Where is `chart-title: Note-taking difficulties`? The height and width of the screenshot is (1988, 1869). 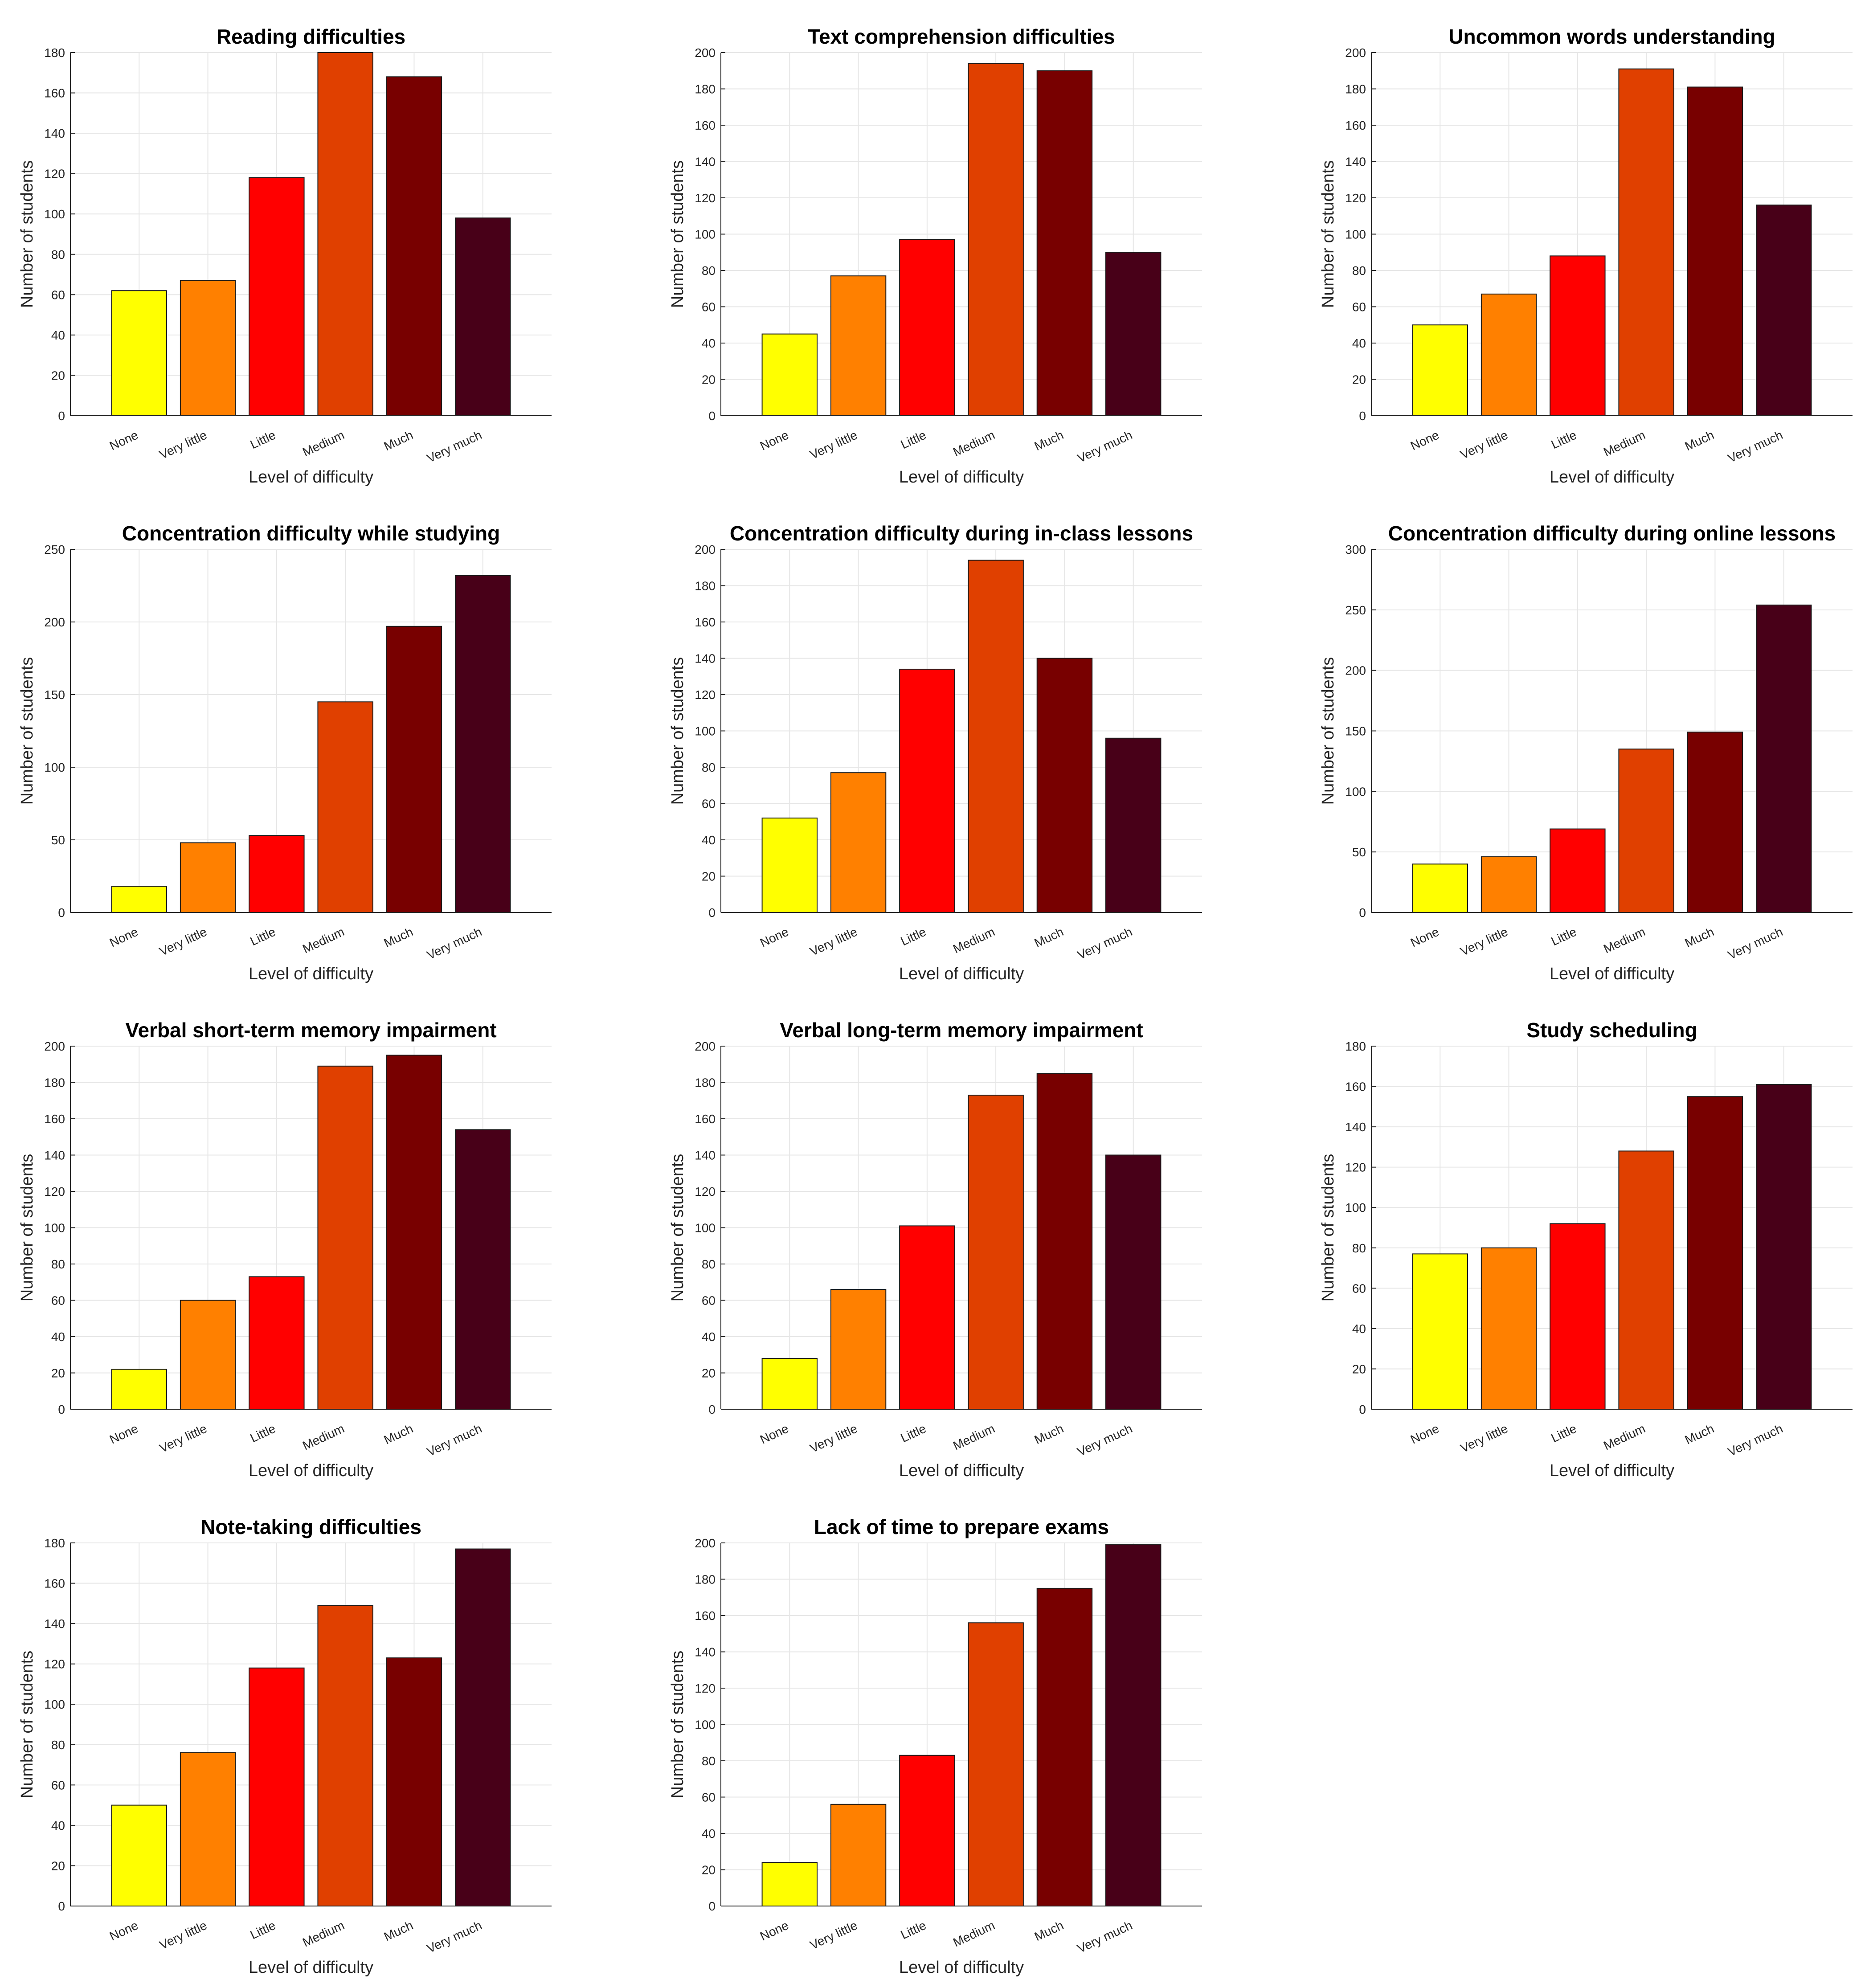
chart-title: Note-taking difficulties is located at coordinates (310, 1526).